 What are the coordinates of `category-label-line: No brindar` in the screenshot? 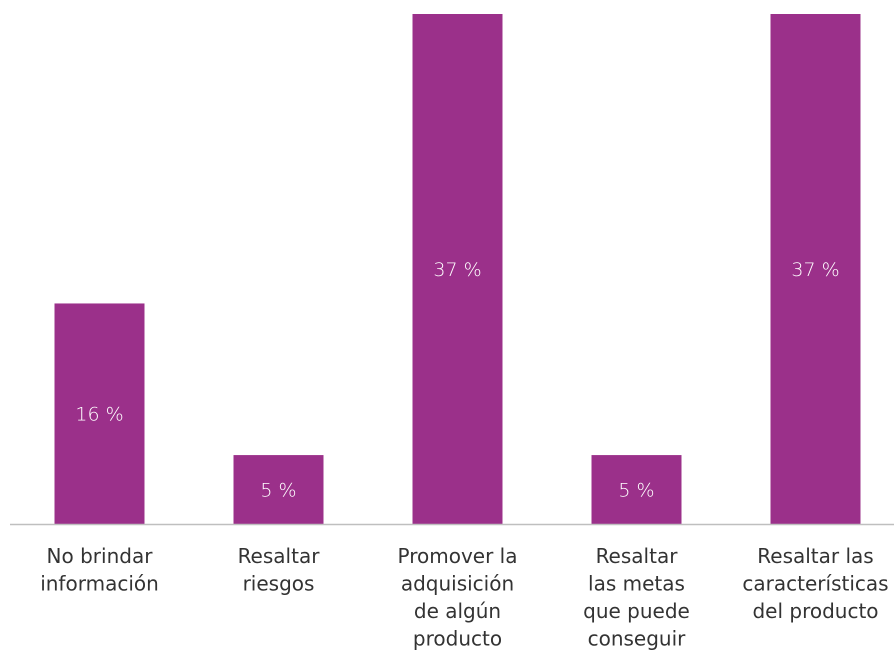 It's located at (100, 556).